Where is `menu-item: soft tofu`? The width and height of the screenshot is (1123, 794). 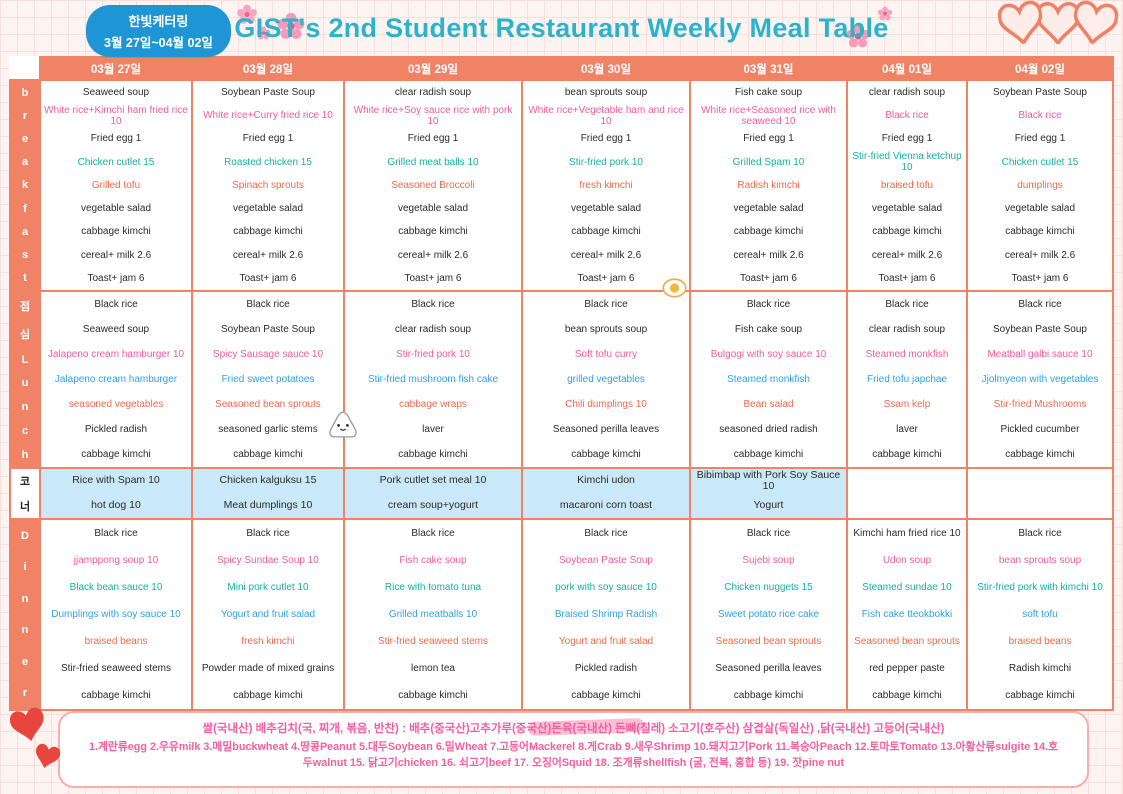 menu-item: soft tofu is located at coordinates (1040, 614).